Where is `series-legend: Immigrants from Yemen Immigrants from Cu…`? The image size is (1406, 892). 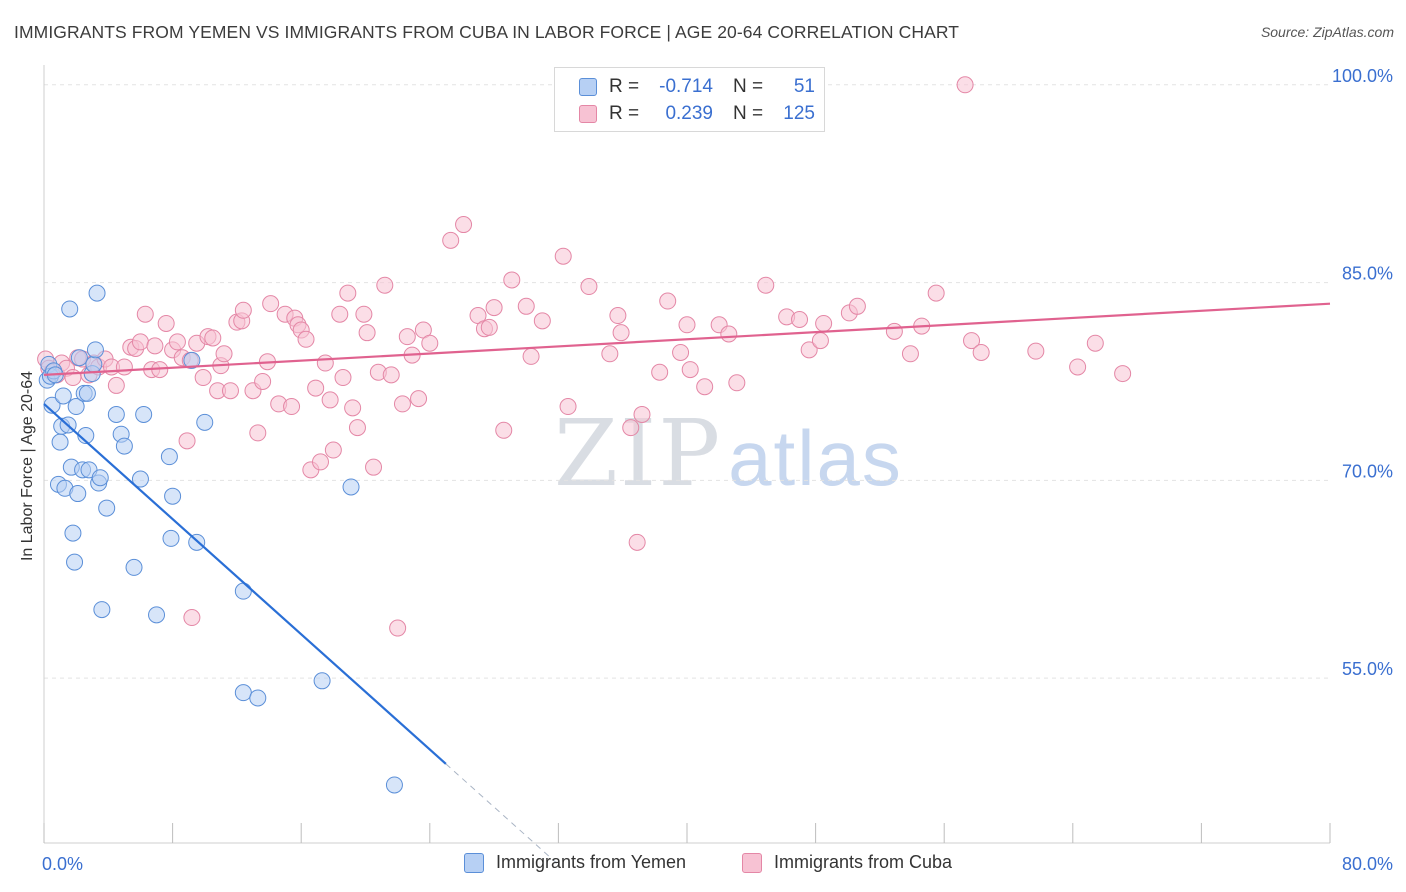 series-legend: Immigrants from Yemen Immigrants from Cu… is located at coordinates (703, 865).